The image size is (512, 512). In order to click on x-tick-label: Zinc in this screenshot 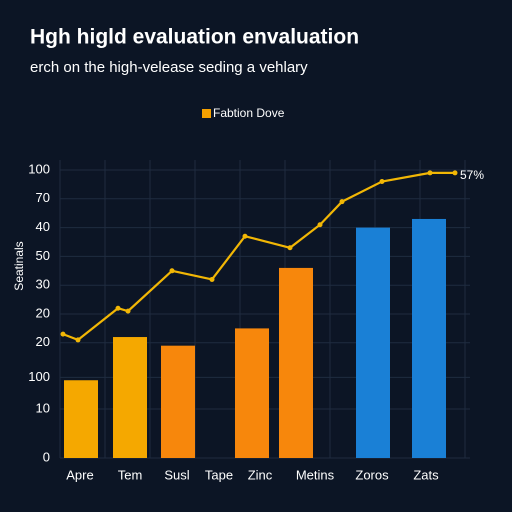, I will do `click(260, 474)`.